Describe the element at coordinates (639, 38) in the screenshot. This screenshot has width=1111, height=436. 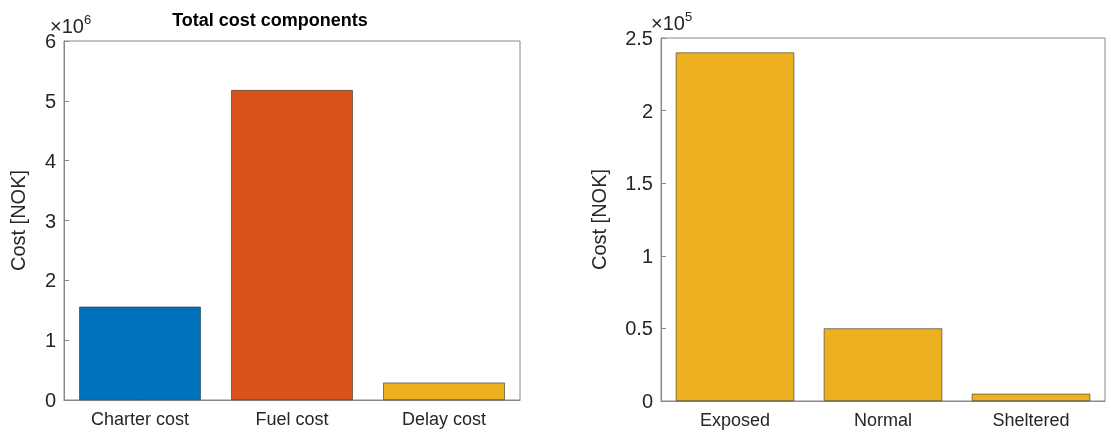
I see `y-tick-label: 2.5` at that location.